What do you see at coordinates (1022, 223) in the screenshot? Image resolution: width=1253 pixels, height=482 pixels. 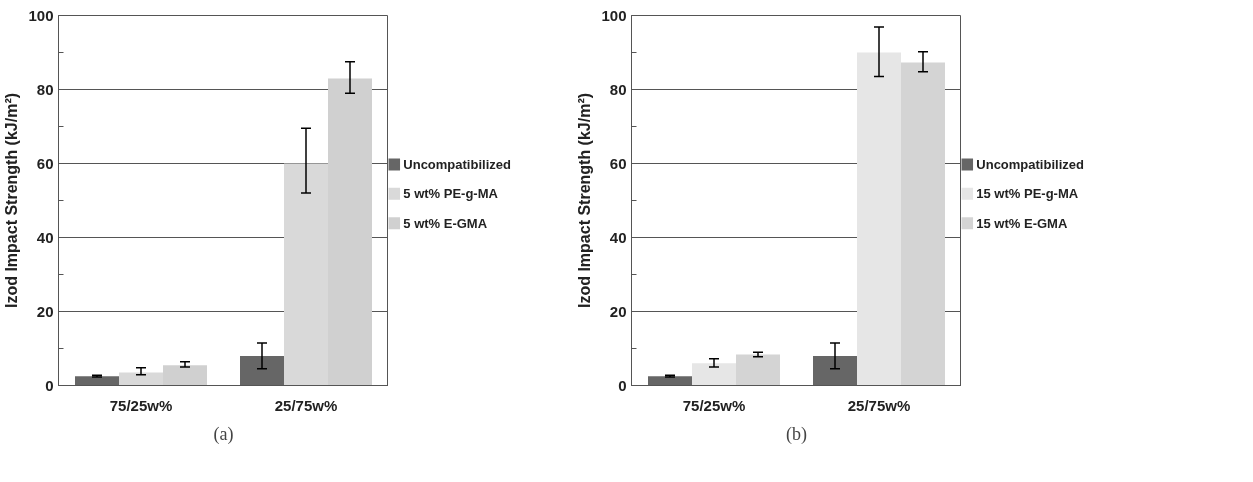 I see `legend-label: 15 wt% E-GMA` at bounding box center [1022, 223].